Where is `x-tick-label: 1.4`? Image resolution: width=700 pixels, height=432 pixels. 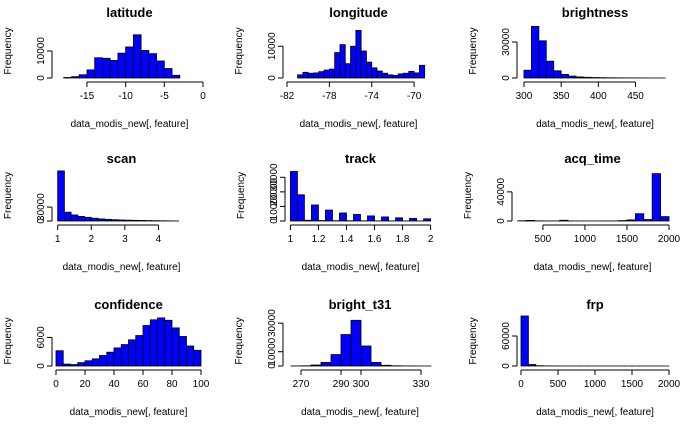 x-tick-label: 1.4 is located at coordinates (347, 239).